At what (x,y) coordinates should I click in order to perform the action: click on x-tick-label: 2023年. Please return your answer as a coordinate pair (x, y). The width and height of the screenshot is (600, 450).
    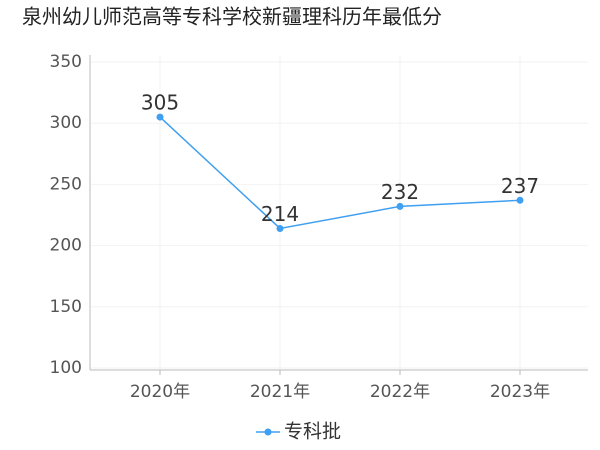
    Looking at the image, I should click on (520, 392).